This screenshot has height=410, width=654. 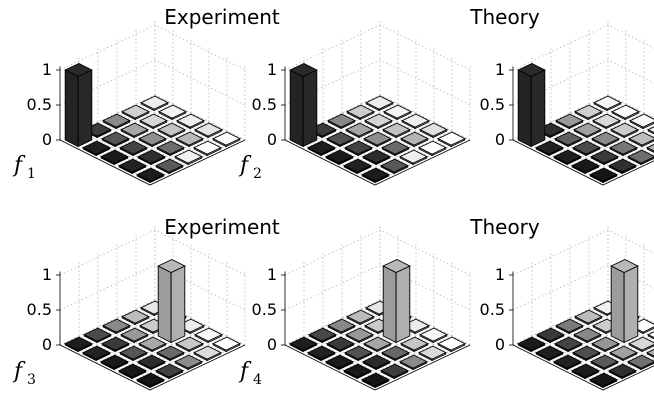 What do you see at coordinates (361, 103) in the screenshot?
I see `bar3d-panel-2: 10.50` at bounding box center [361, 103].